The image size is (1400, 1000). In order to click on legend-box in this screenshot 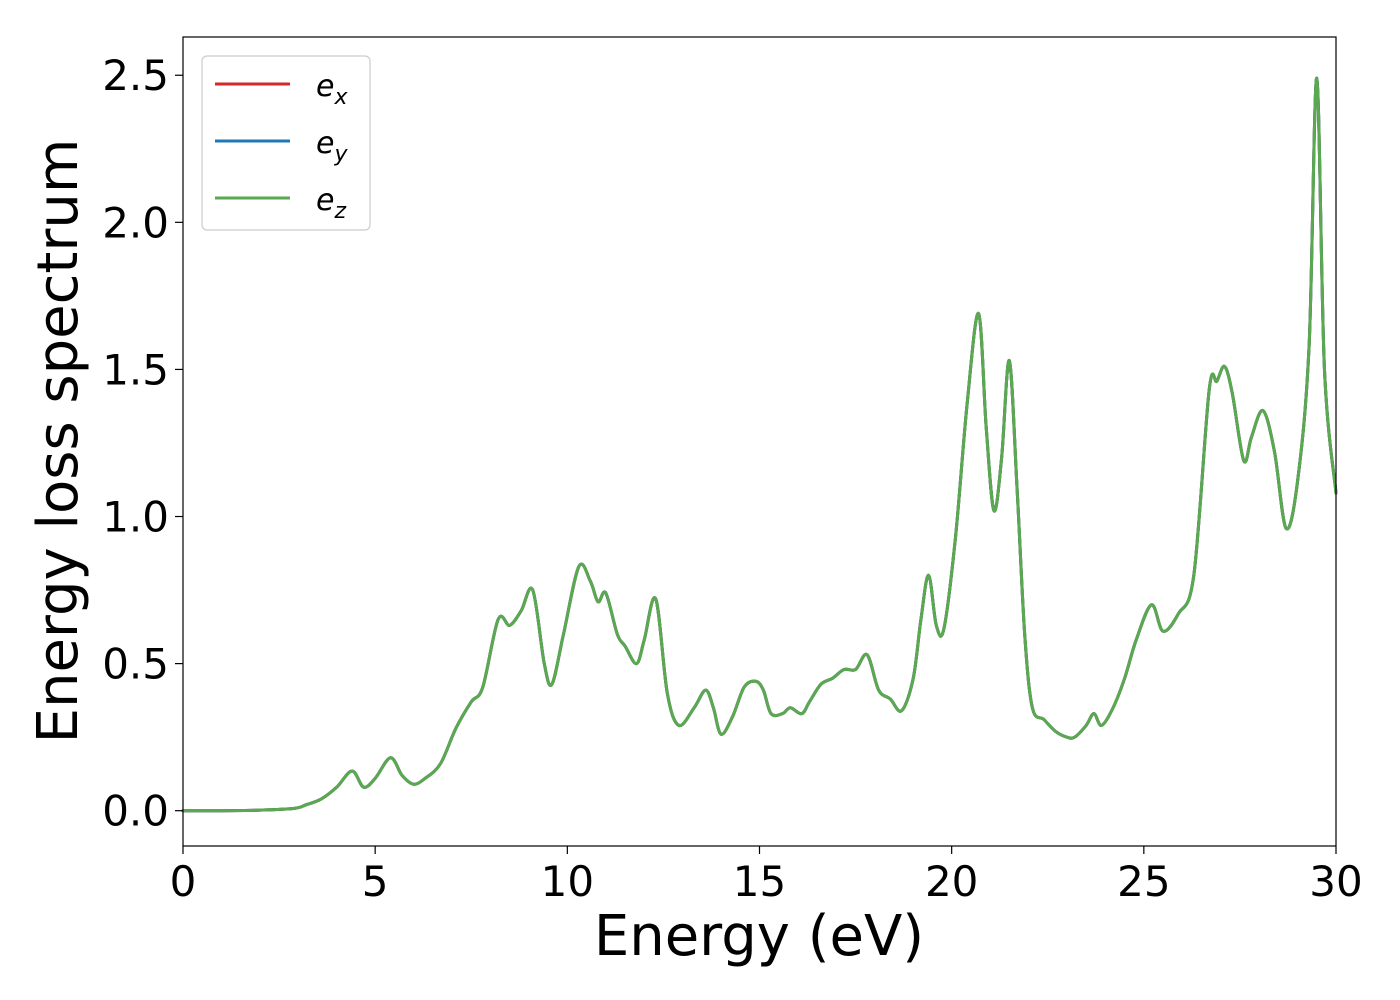, I will do `click(286, 143)`.